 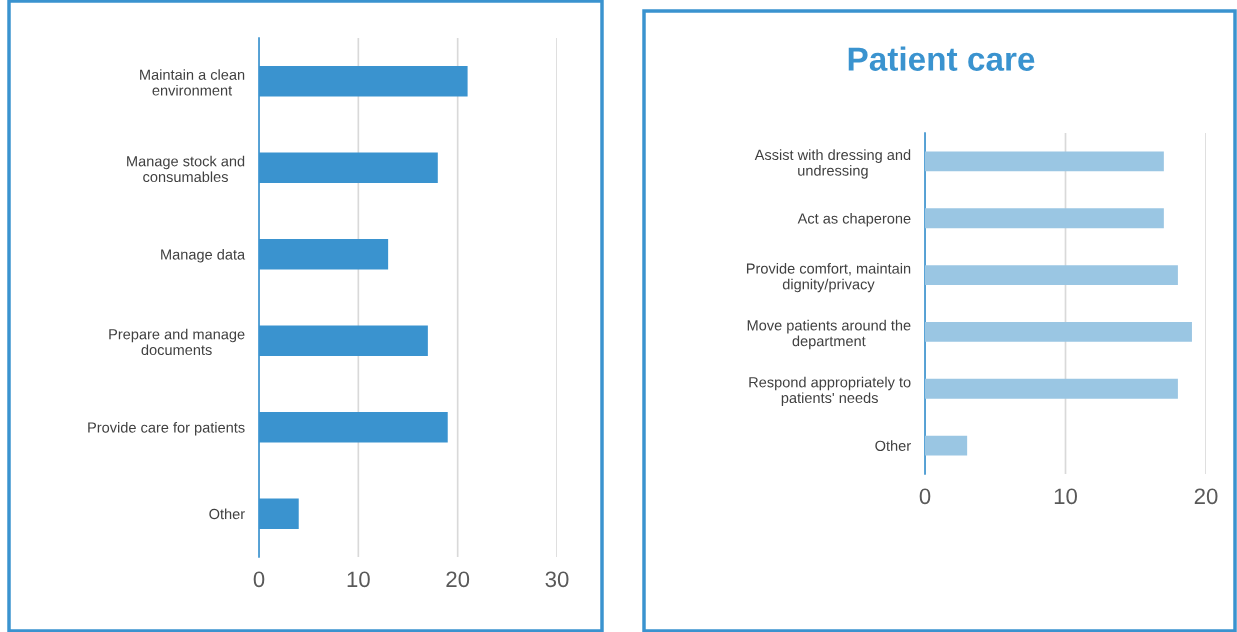 I want to click on x-tick-label: 30, so click(x=557, y=579).